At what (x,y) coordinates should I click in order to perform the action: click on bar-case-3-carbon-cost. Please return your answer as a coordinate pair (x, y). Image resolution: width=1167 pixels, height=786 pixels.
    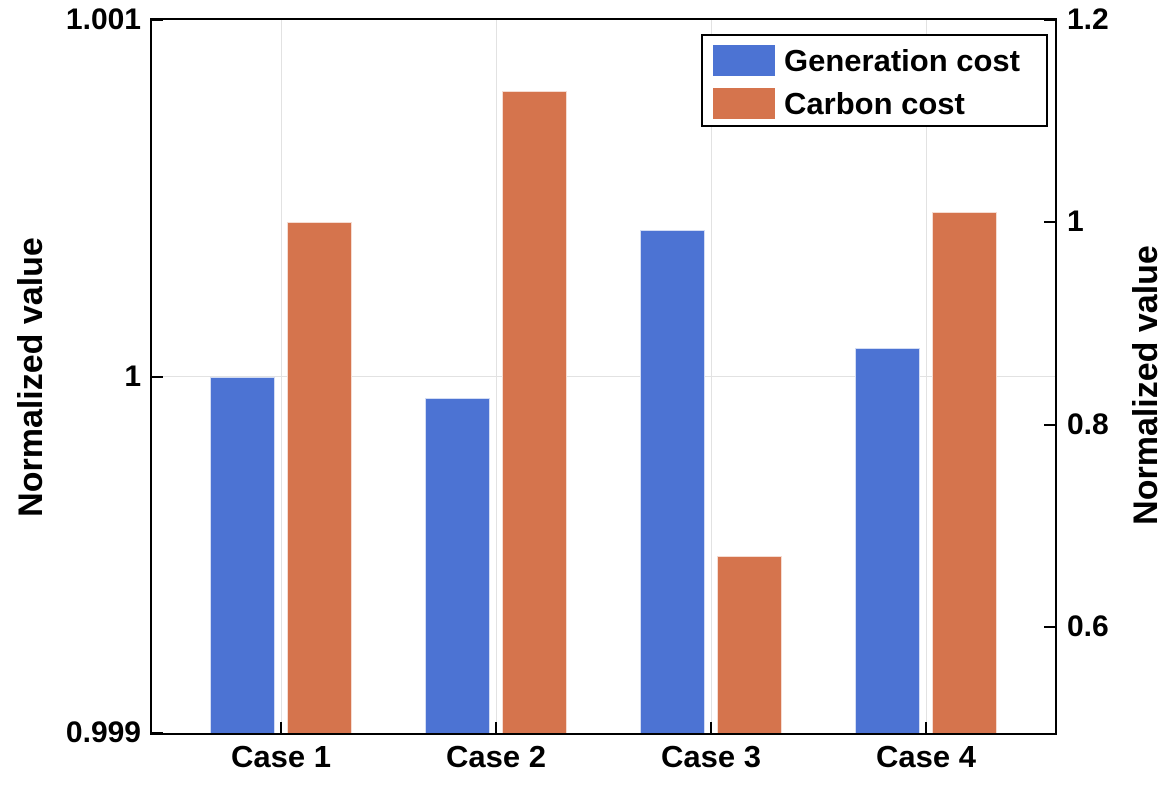
    Looking at the image, I should click on (749, 644).